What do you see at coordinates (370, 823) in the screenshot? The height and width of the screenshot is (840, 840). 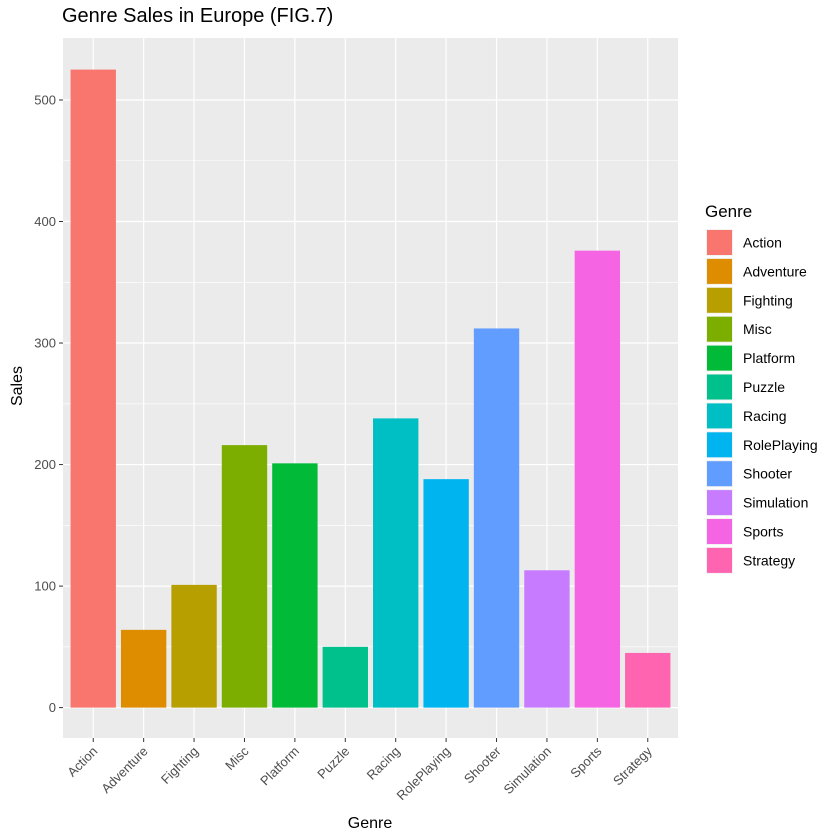 I see `x-axis-title: Genre` at bounding box center [370, 823].